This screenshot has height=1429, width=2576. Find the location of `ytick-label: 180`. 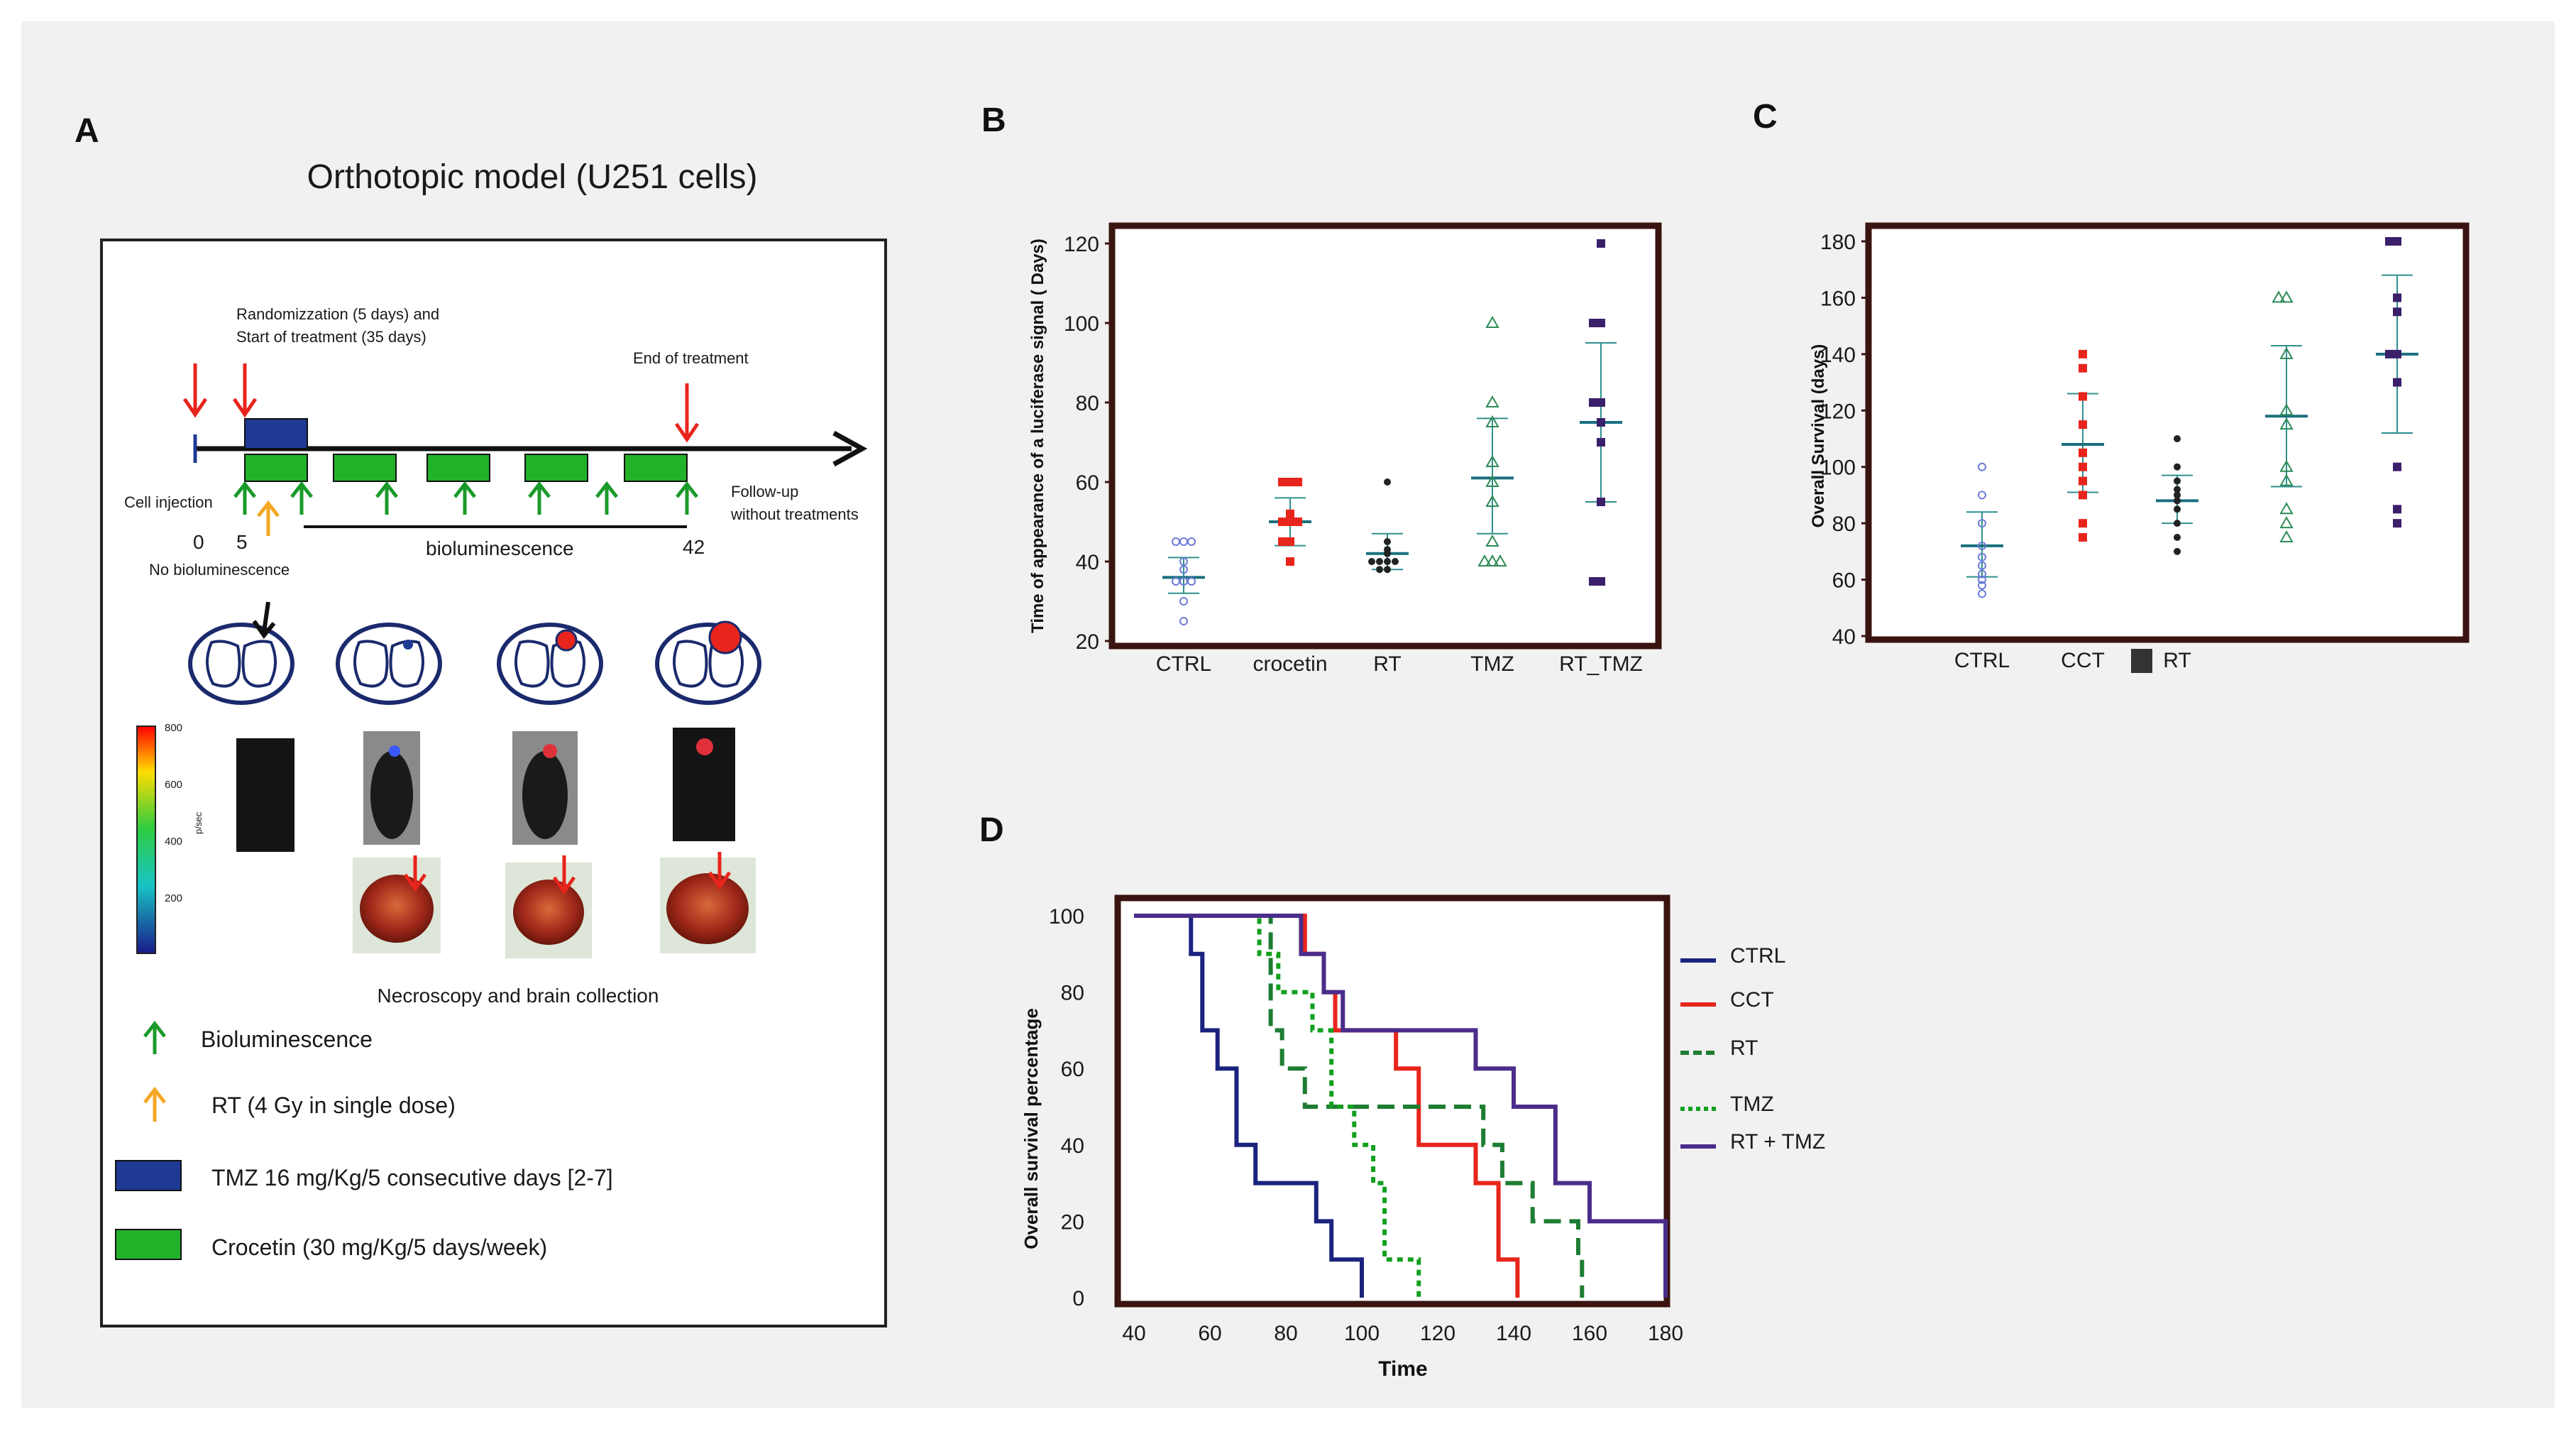

ytick-label: 180 is located at coordinates (1838, 243).